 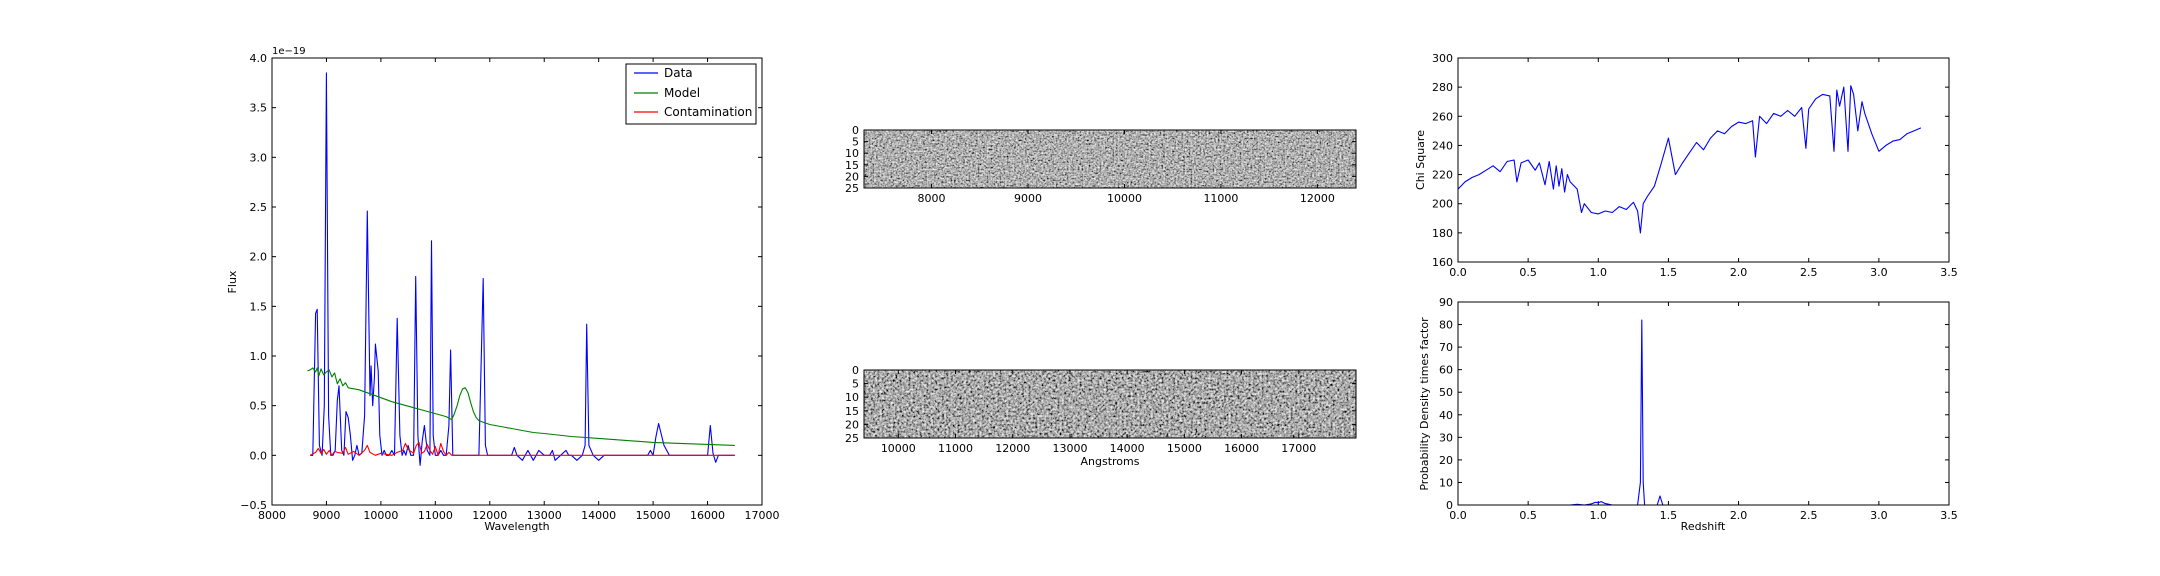 What do you see at coordinates (1949, 515) in the screenshot?
I see `probability-xtick-label: 3.5` at bounding box center [1949, 515].